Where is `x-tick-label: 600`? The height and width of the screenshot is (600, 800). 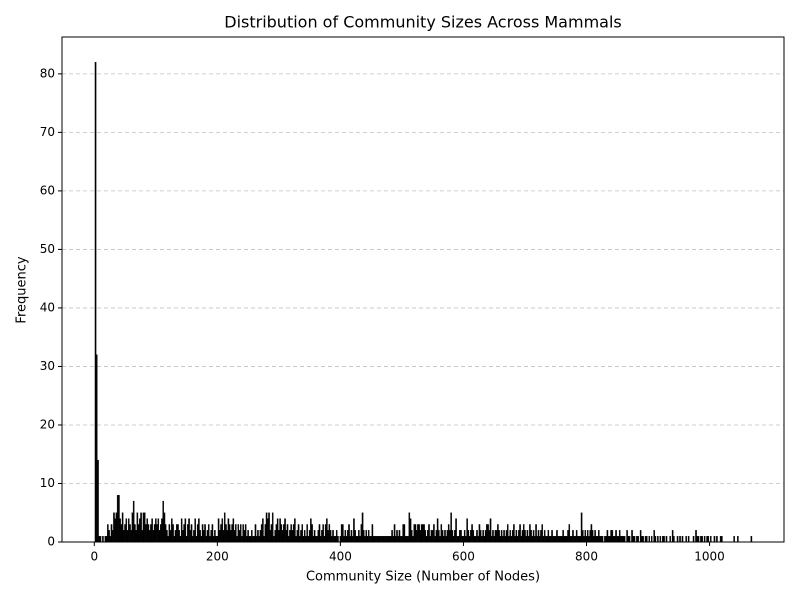
x-tick-label: 600 is located at coordinates (463, 557).